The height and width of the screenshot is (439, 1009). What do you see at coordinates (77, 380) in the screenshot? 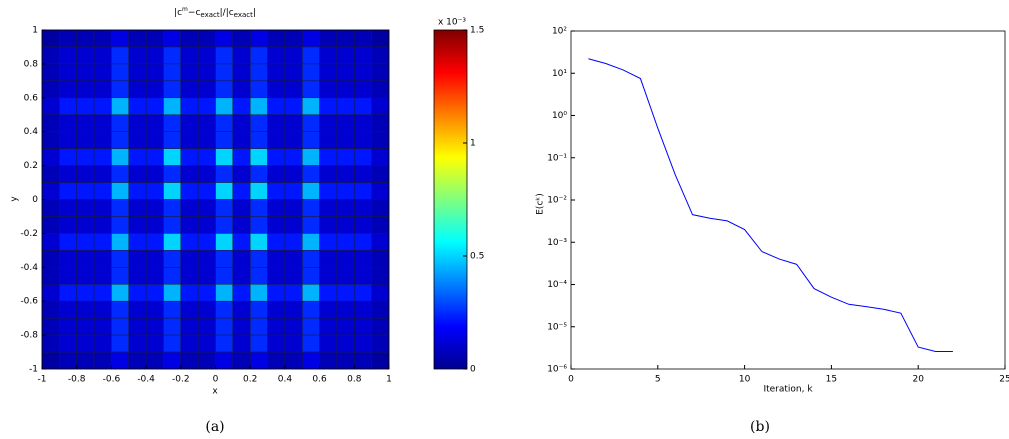
I see `x-tick-label: -0.8` at bounding box center [77, 380].